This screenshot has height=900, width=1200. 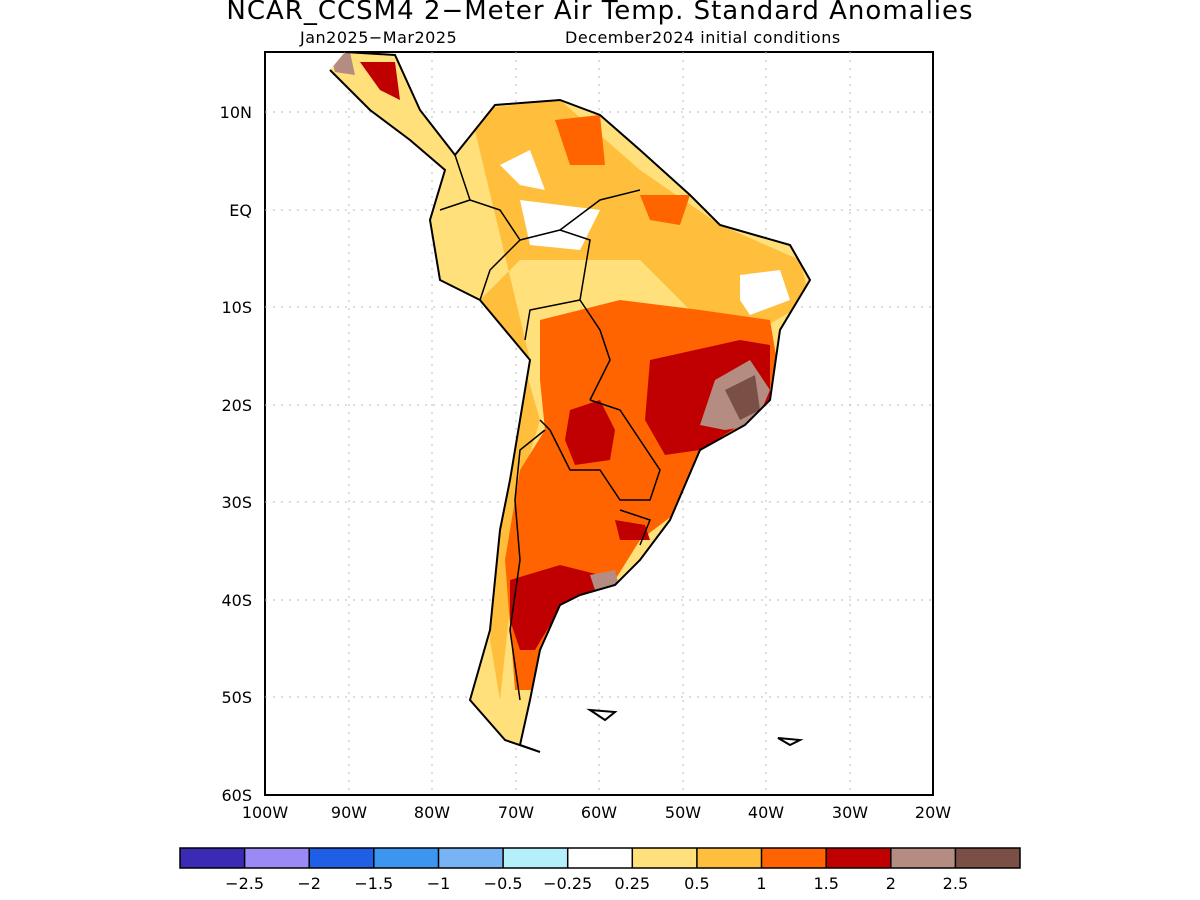 What do you see at coordinates (683, 812) in the screenshot?
I see `lon-tick: 50W` at bounding box center [683, 812].